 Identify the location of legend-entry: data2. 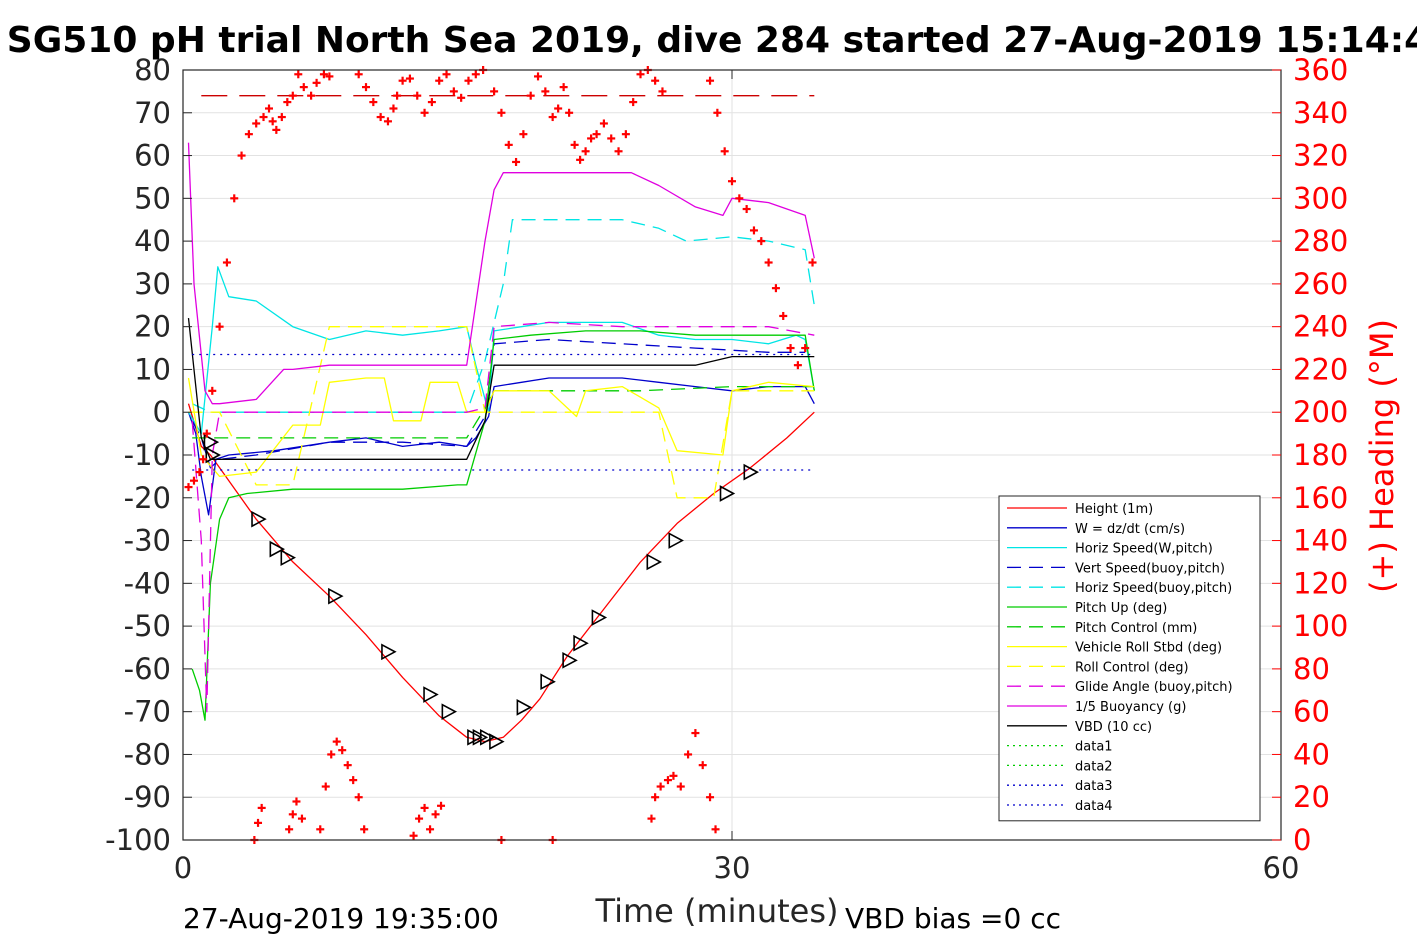
(1094, 766).